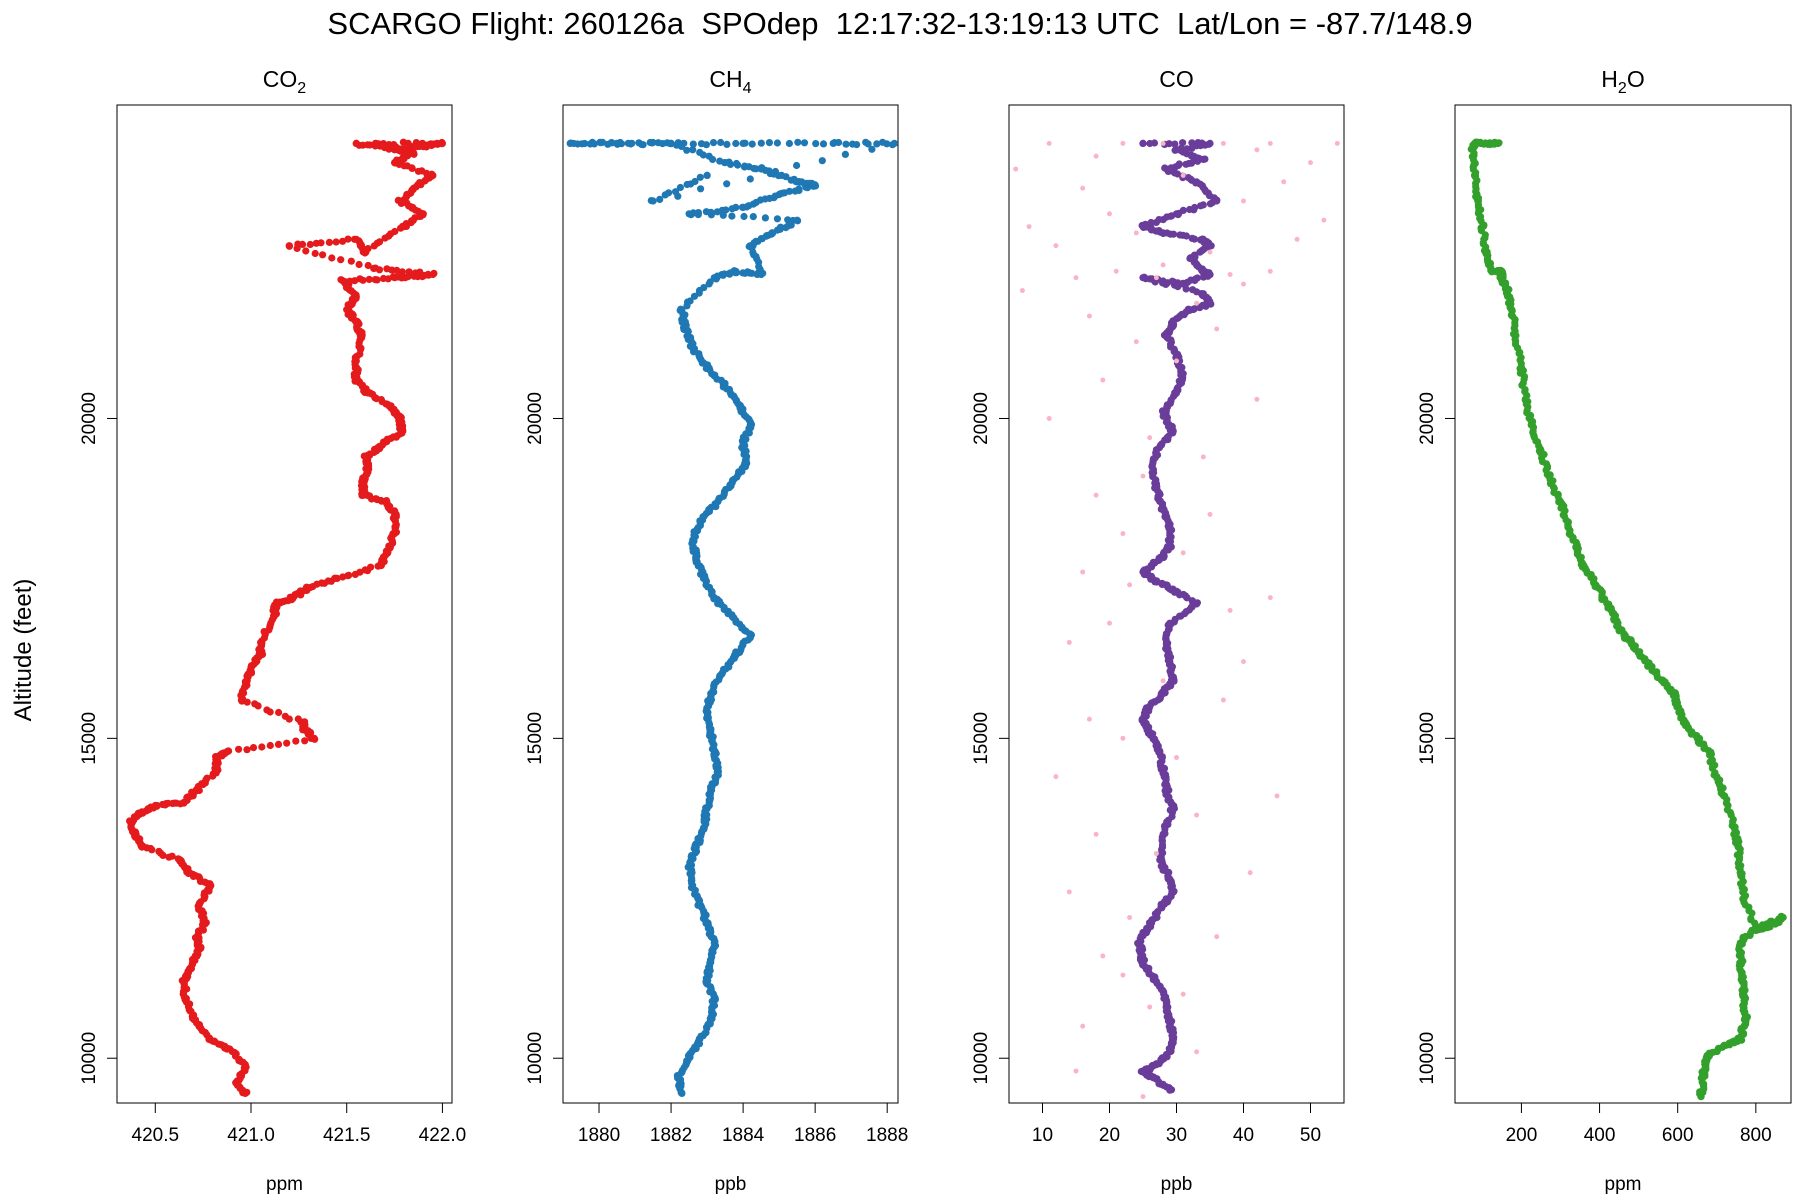 Image resolution: width=1800 pixels, height=1200 pixels. What do you see at coordinates (1109, 1135) in the screenshot?
I see `panel-3-xtick-label: 20` at bounding box center [1109, 1135].